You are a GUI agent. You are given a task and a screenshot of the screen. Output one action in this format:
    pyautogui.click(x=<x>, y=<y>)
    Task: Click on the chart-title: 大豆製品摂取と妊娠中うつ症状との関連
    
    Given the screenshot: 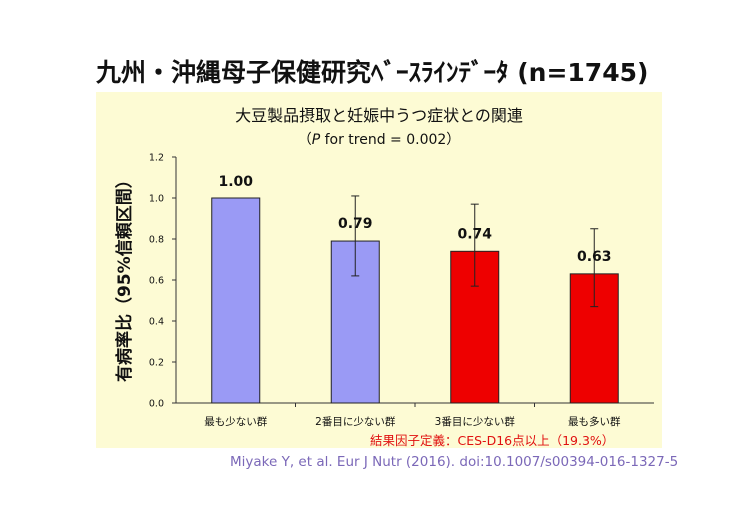 What is the action you would take?
    pyautogui.click(x=379, y=115)
    